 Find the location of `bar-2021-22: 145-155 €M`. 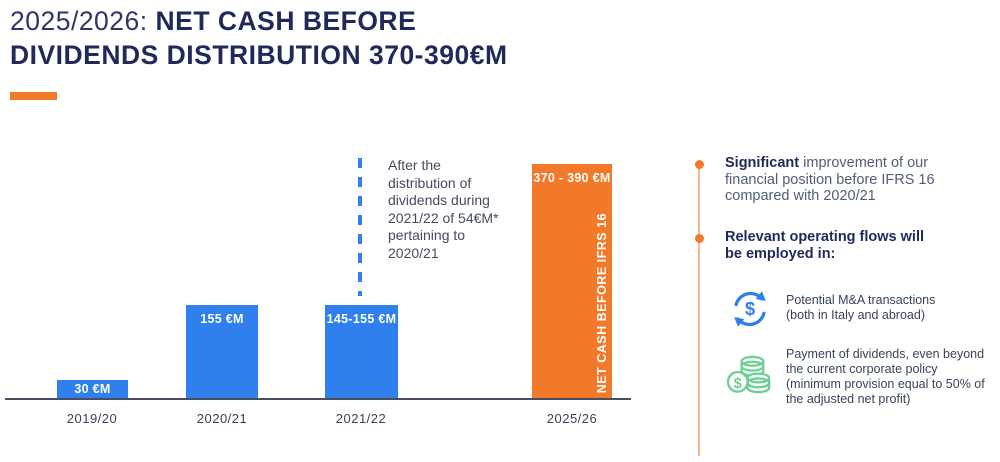

bar-2021-22: 145-155 €M is located at coordinates (361, 351).